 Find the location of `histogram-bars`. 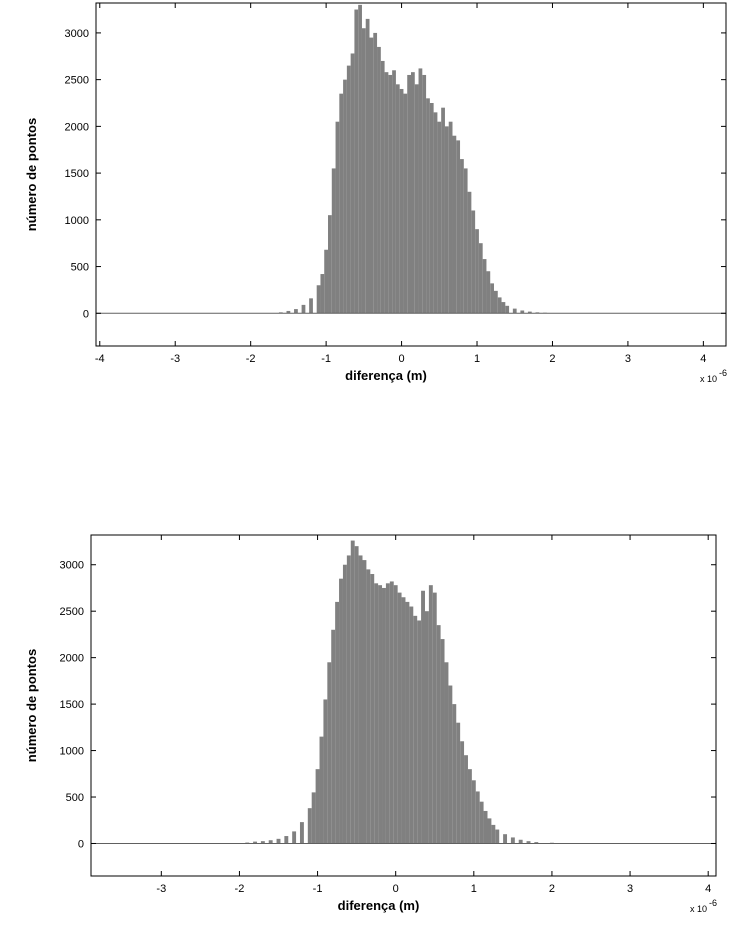

histogram-bars is located at coordinates (412, 159).